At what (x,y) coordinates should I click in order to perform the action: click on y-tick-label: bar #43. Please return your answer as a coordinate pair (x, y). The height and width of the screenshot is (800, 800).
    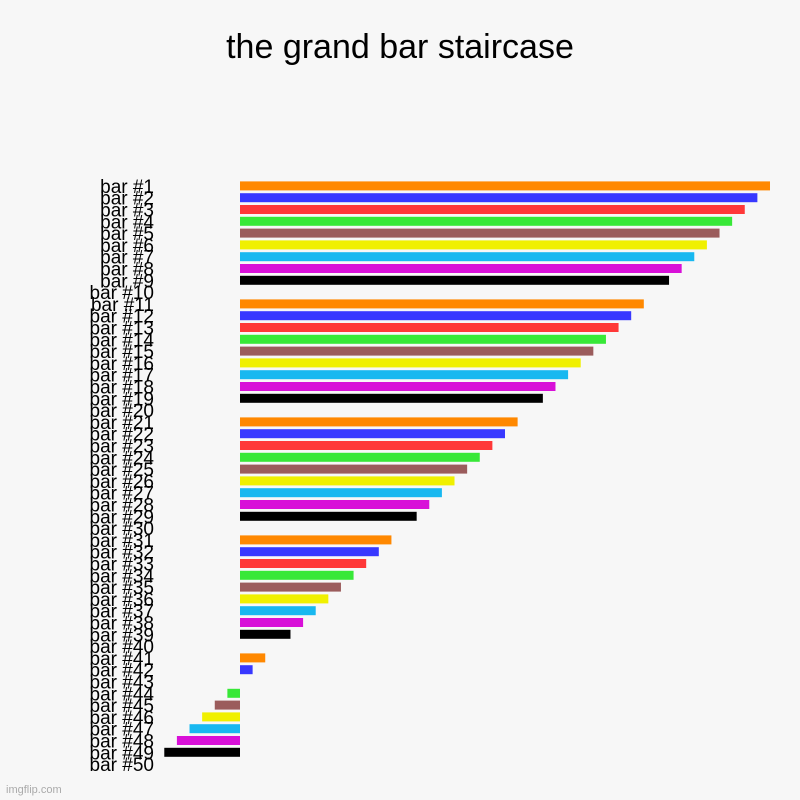
    Looking at the image, I should click on (122, 683).